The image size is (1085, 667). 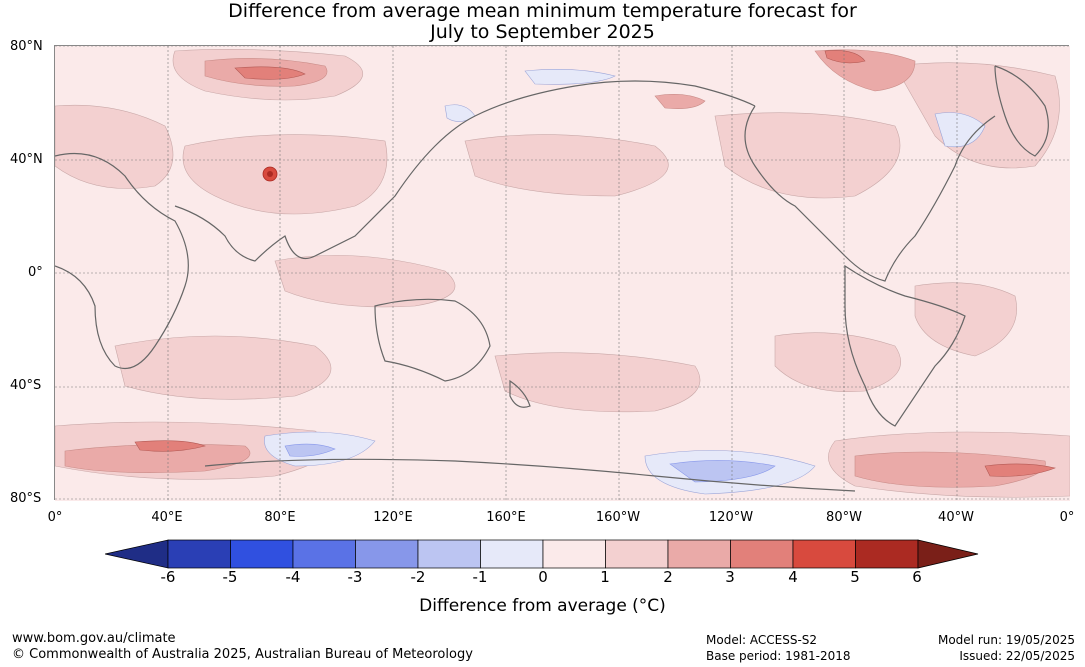 What do you see at coordinates (137, 554) in the screenshot?
I see `colorbar-extend-low` at bounding box center [137, 554].